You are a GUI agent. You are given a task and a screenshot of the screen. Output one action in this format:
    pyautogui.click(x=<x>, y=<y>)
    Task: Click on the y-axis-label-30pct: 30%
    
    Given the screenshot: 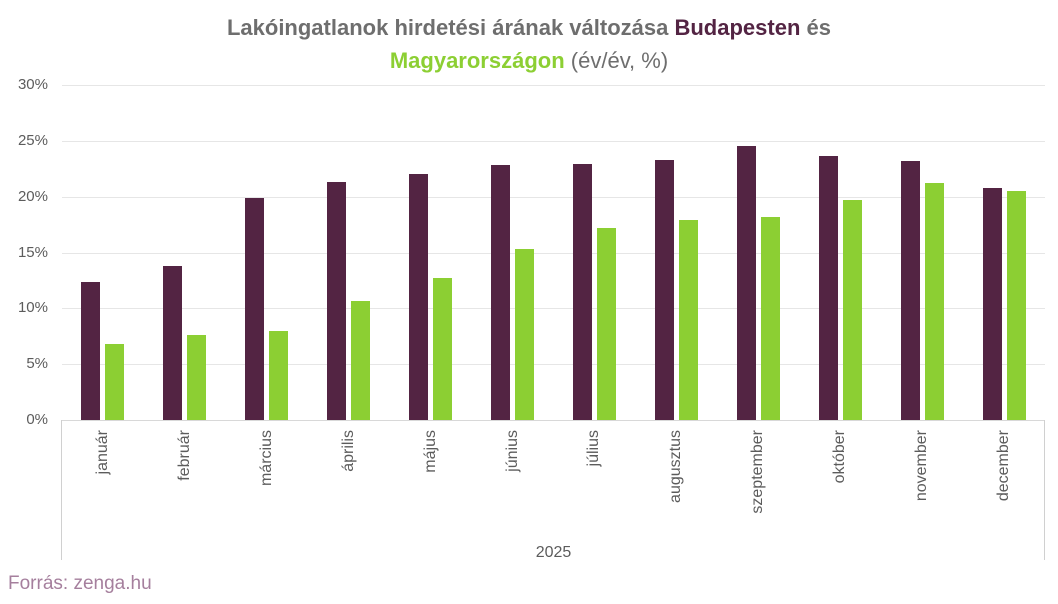 What is the action you would take?
    pyautogui.click(x=32, y=84)
    